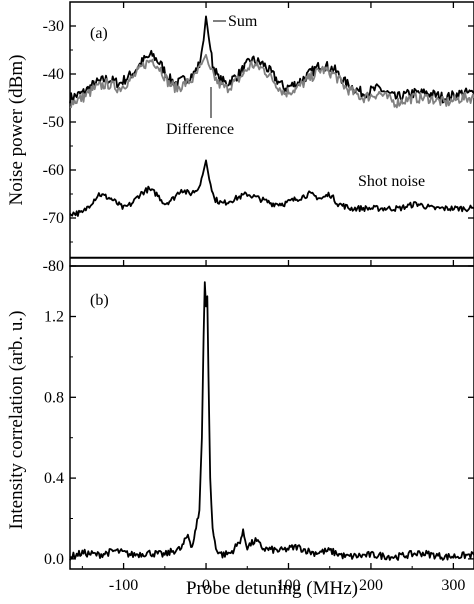 This screenshot has width=474, height=604. Describe the element at coordinates (53, 170) in the screenshot. I see `y-tick-label-a: -60` at that location.